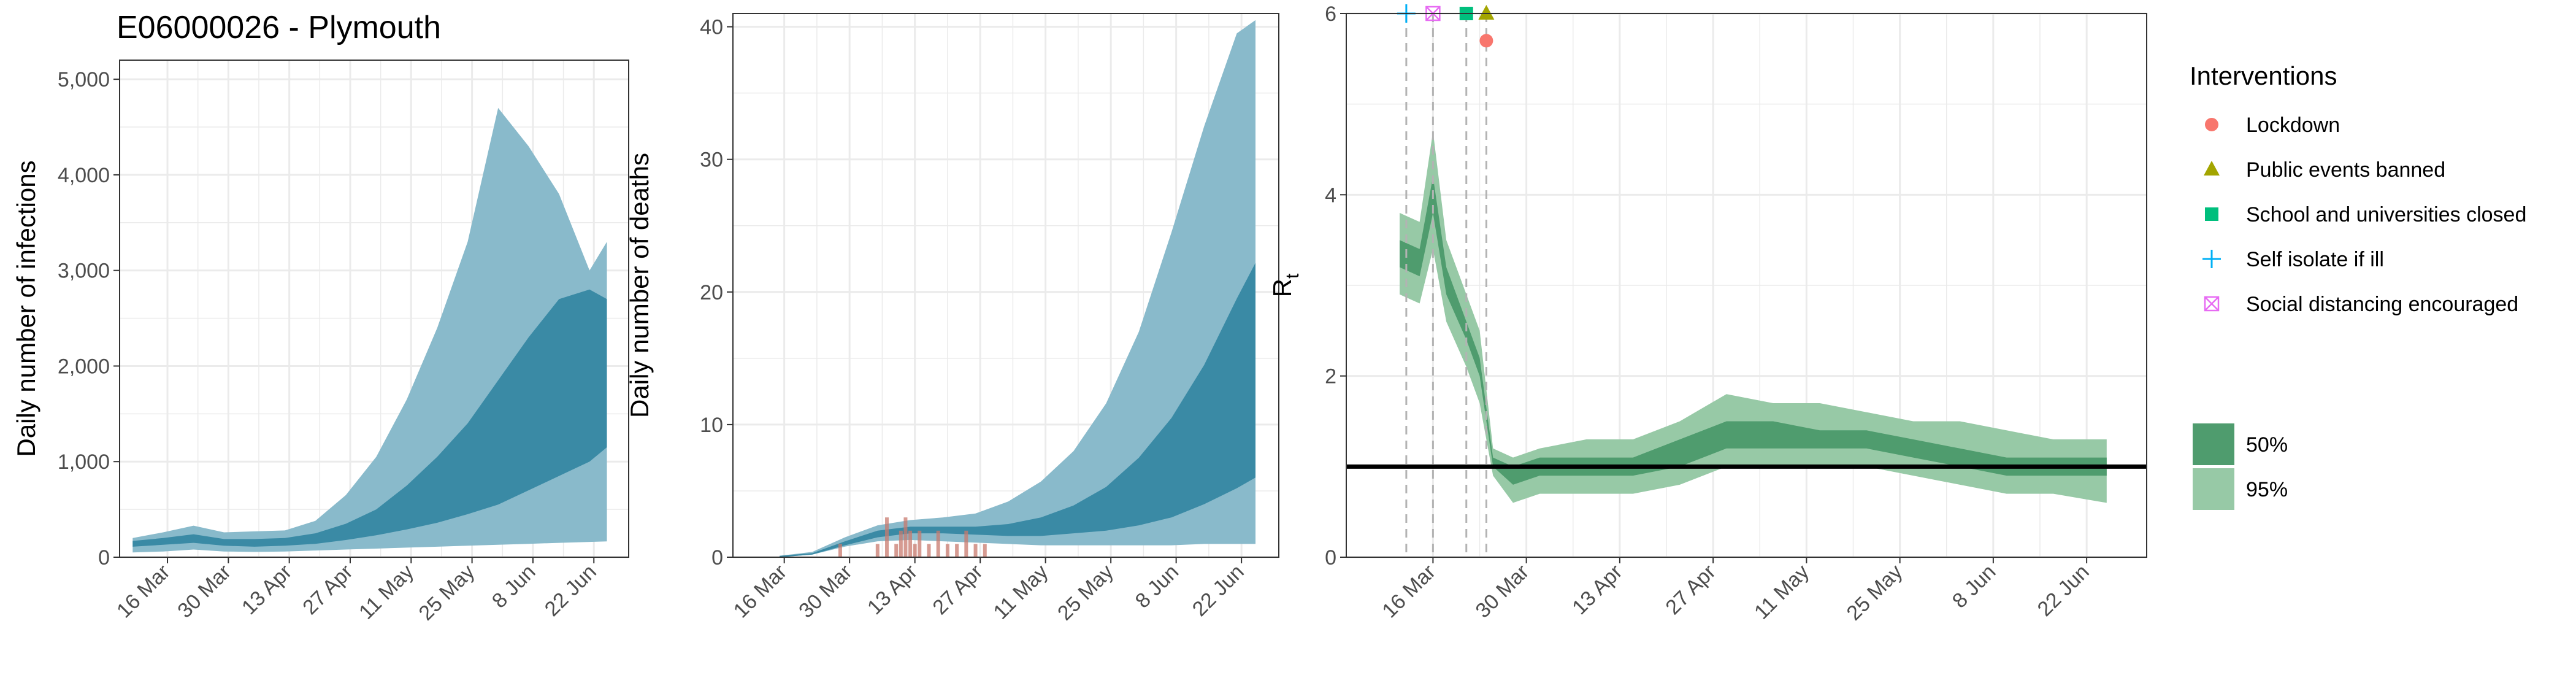  I want to click on infections-x-tick-label: 27 Apr, so click(327, 589).